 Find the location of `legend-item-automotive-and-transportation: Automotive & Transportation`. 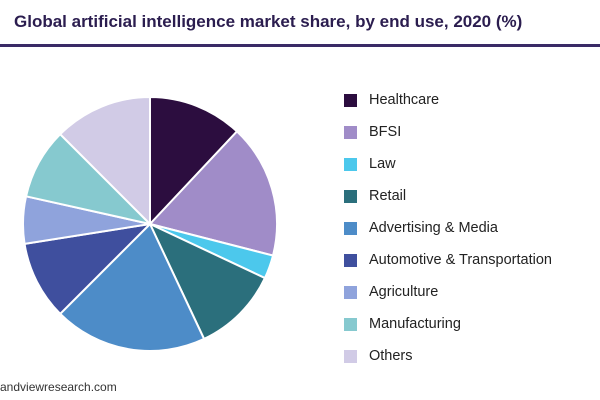

legend-item-automotive-and-transportation: Automotive & Transportation is located at coordinates (469, 260).